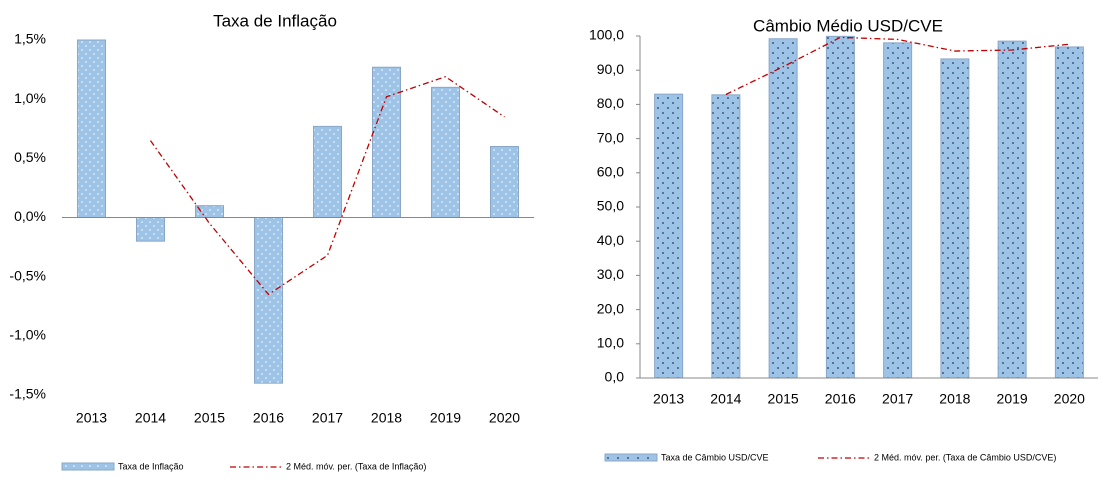 The width and height of the screenshot is (1106, 502). Describe the element at coordinates (30, 98) in the screenshot. I see `y-tick-label: 1,0%` at that location.